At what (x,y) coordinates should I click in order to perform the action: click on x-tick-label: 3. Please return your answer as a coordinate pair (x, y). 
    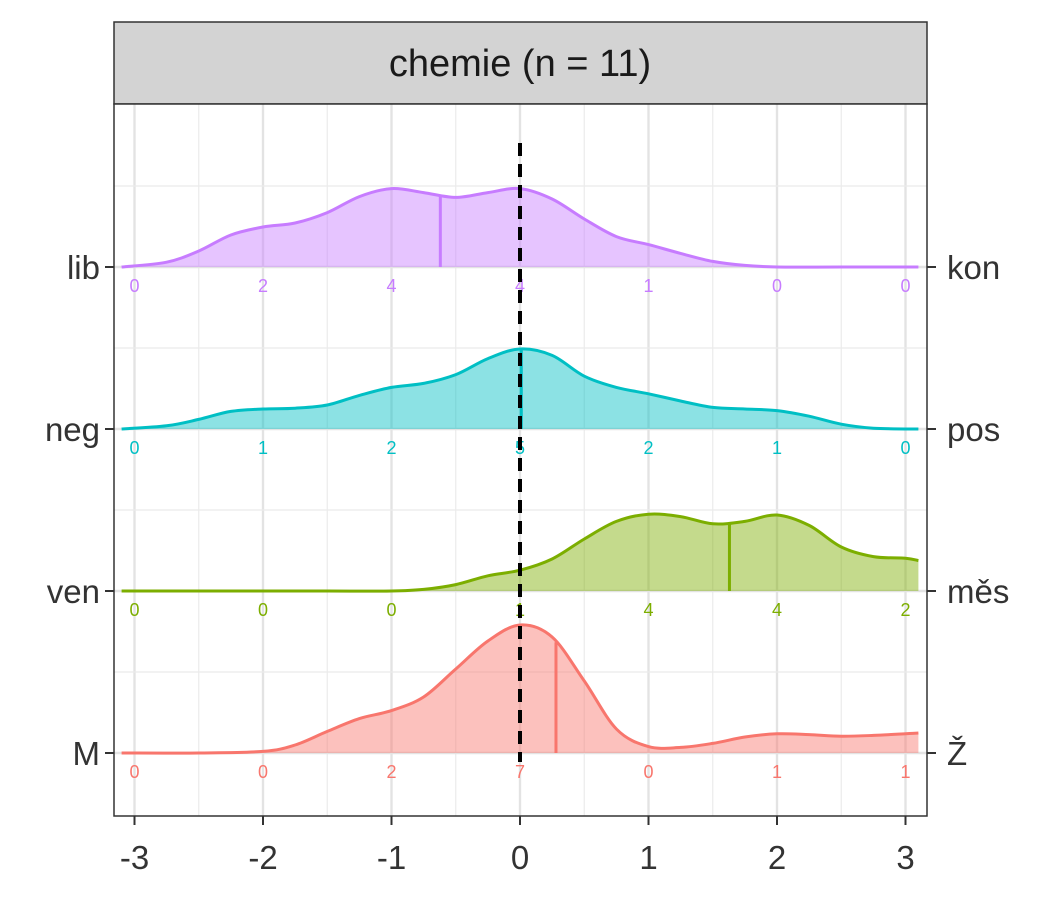
    Looking at the image, I should click on (905, 857).